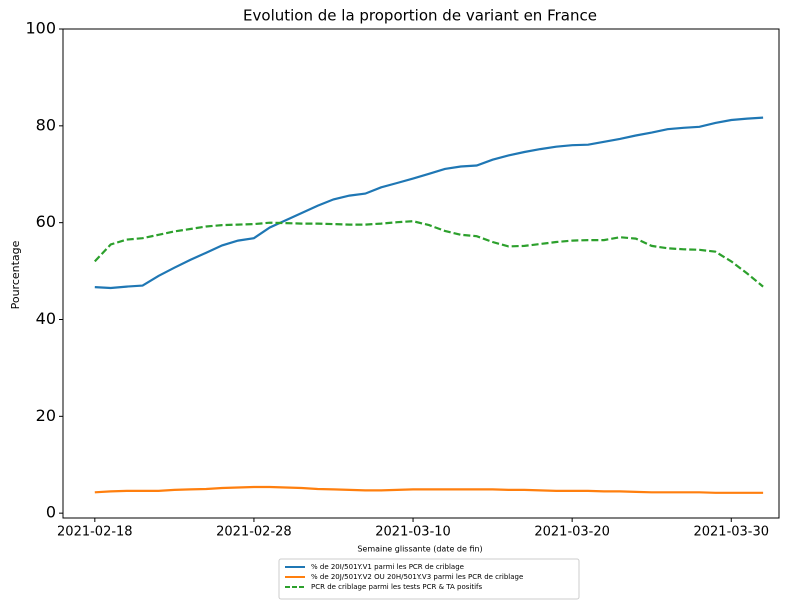  Describe the element at coordinates (46, 124) in the screenshot. I see `y-tick-label: 80` at that location.